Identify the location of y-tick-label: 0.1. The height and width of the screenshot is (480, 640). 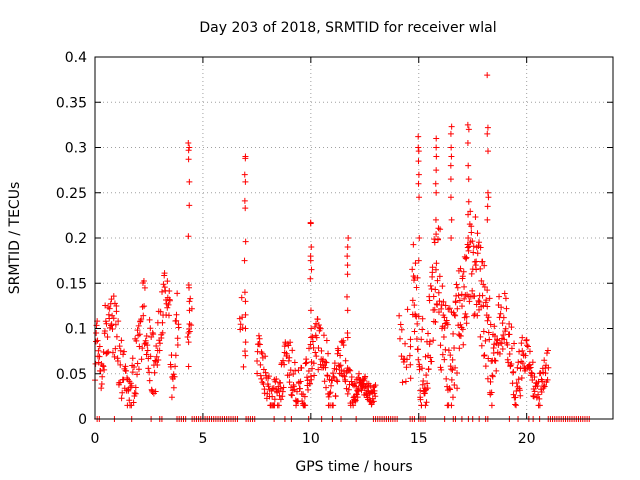
(76, 330).